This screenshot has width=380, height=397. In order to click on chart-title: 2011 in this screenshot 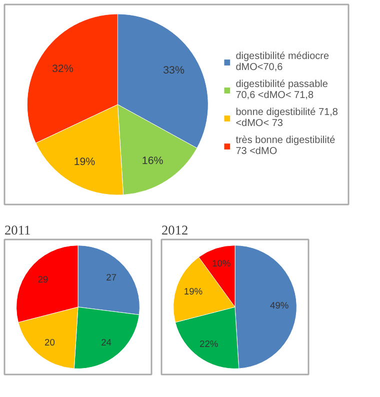, I will do `click(17, 230)`.